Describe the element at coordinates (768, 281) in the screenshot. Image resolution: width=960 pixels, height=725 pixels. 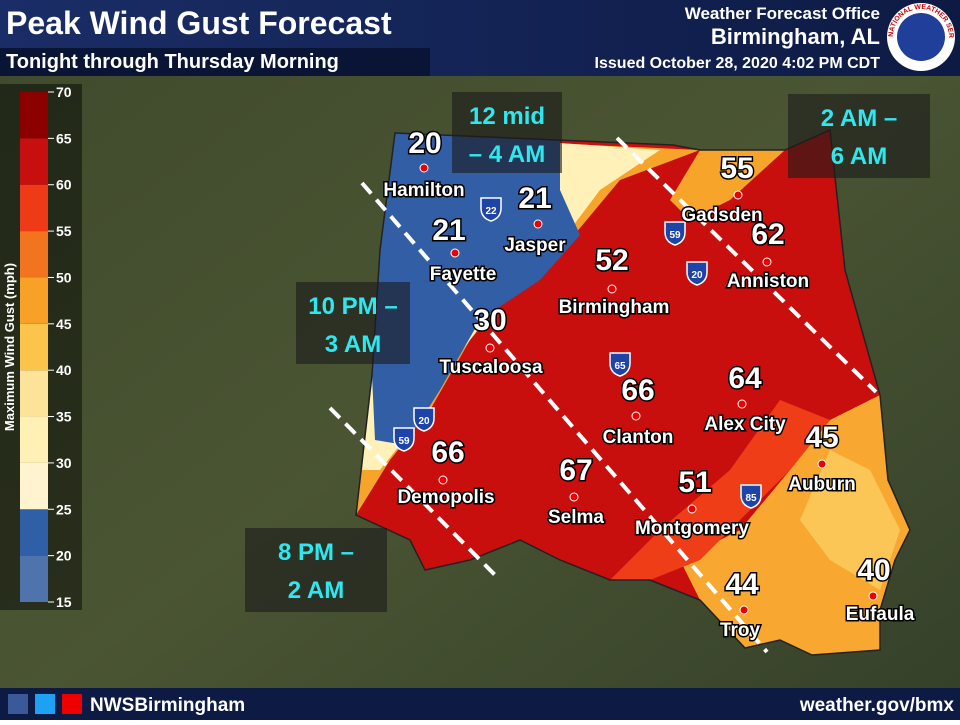
I see `city-name: Anniston` at that location.